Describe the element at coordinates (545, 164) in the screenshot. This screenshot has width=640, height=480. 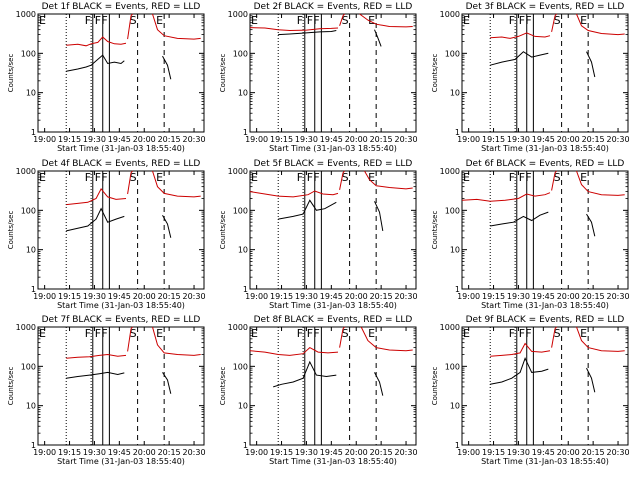
I see `panel-title: Det 6f BLACK = Events, RED = LLD` at that location.